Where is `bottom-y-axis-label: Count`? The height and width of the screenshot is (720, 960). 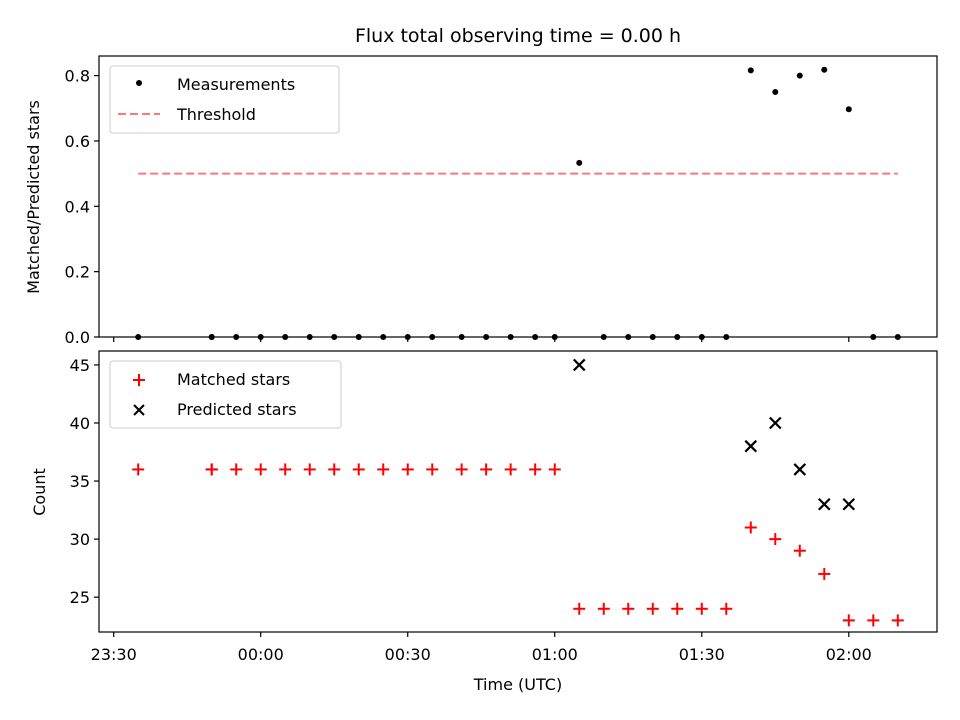
bottom-y-axis-label: Count is located at coordinates (39, 492).